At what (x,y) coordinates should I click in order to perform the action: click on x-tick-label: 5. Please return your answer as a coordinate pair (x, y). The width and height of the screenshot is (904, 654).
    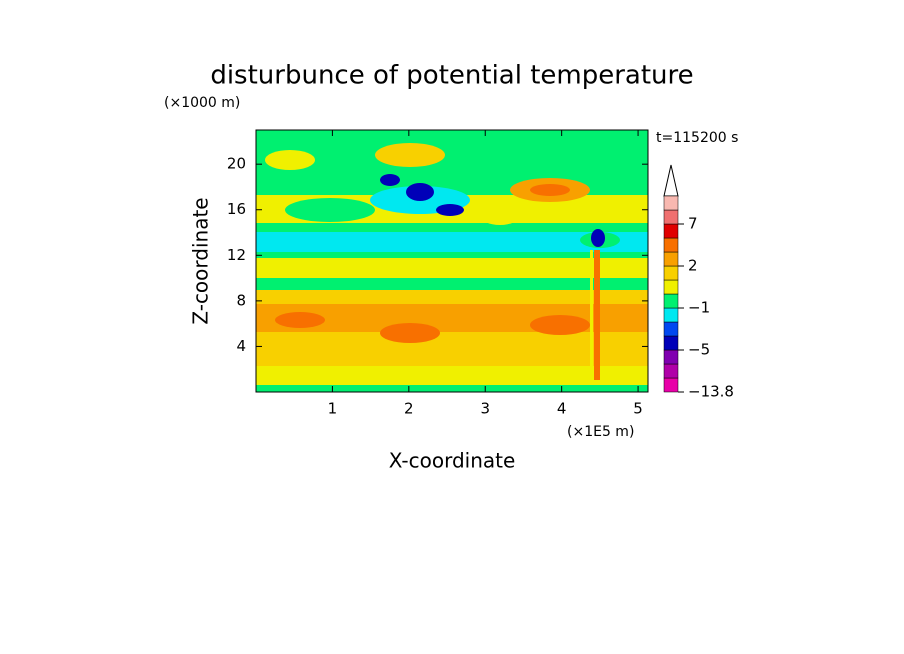
    Looking at the image, I should click on (638, 409).